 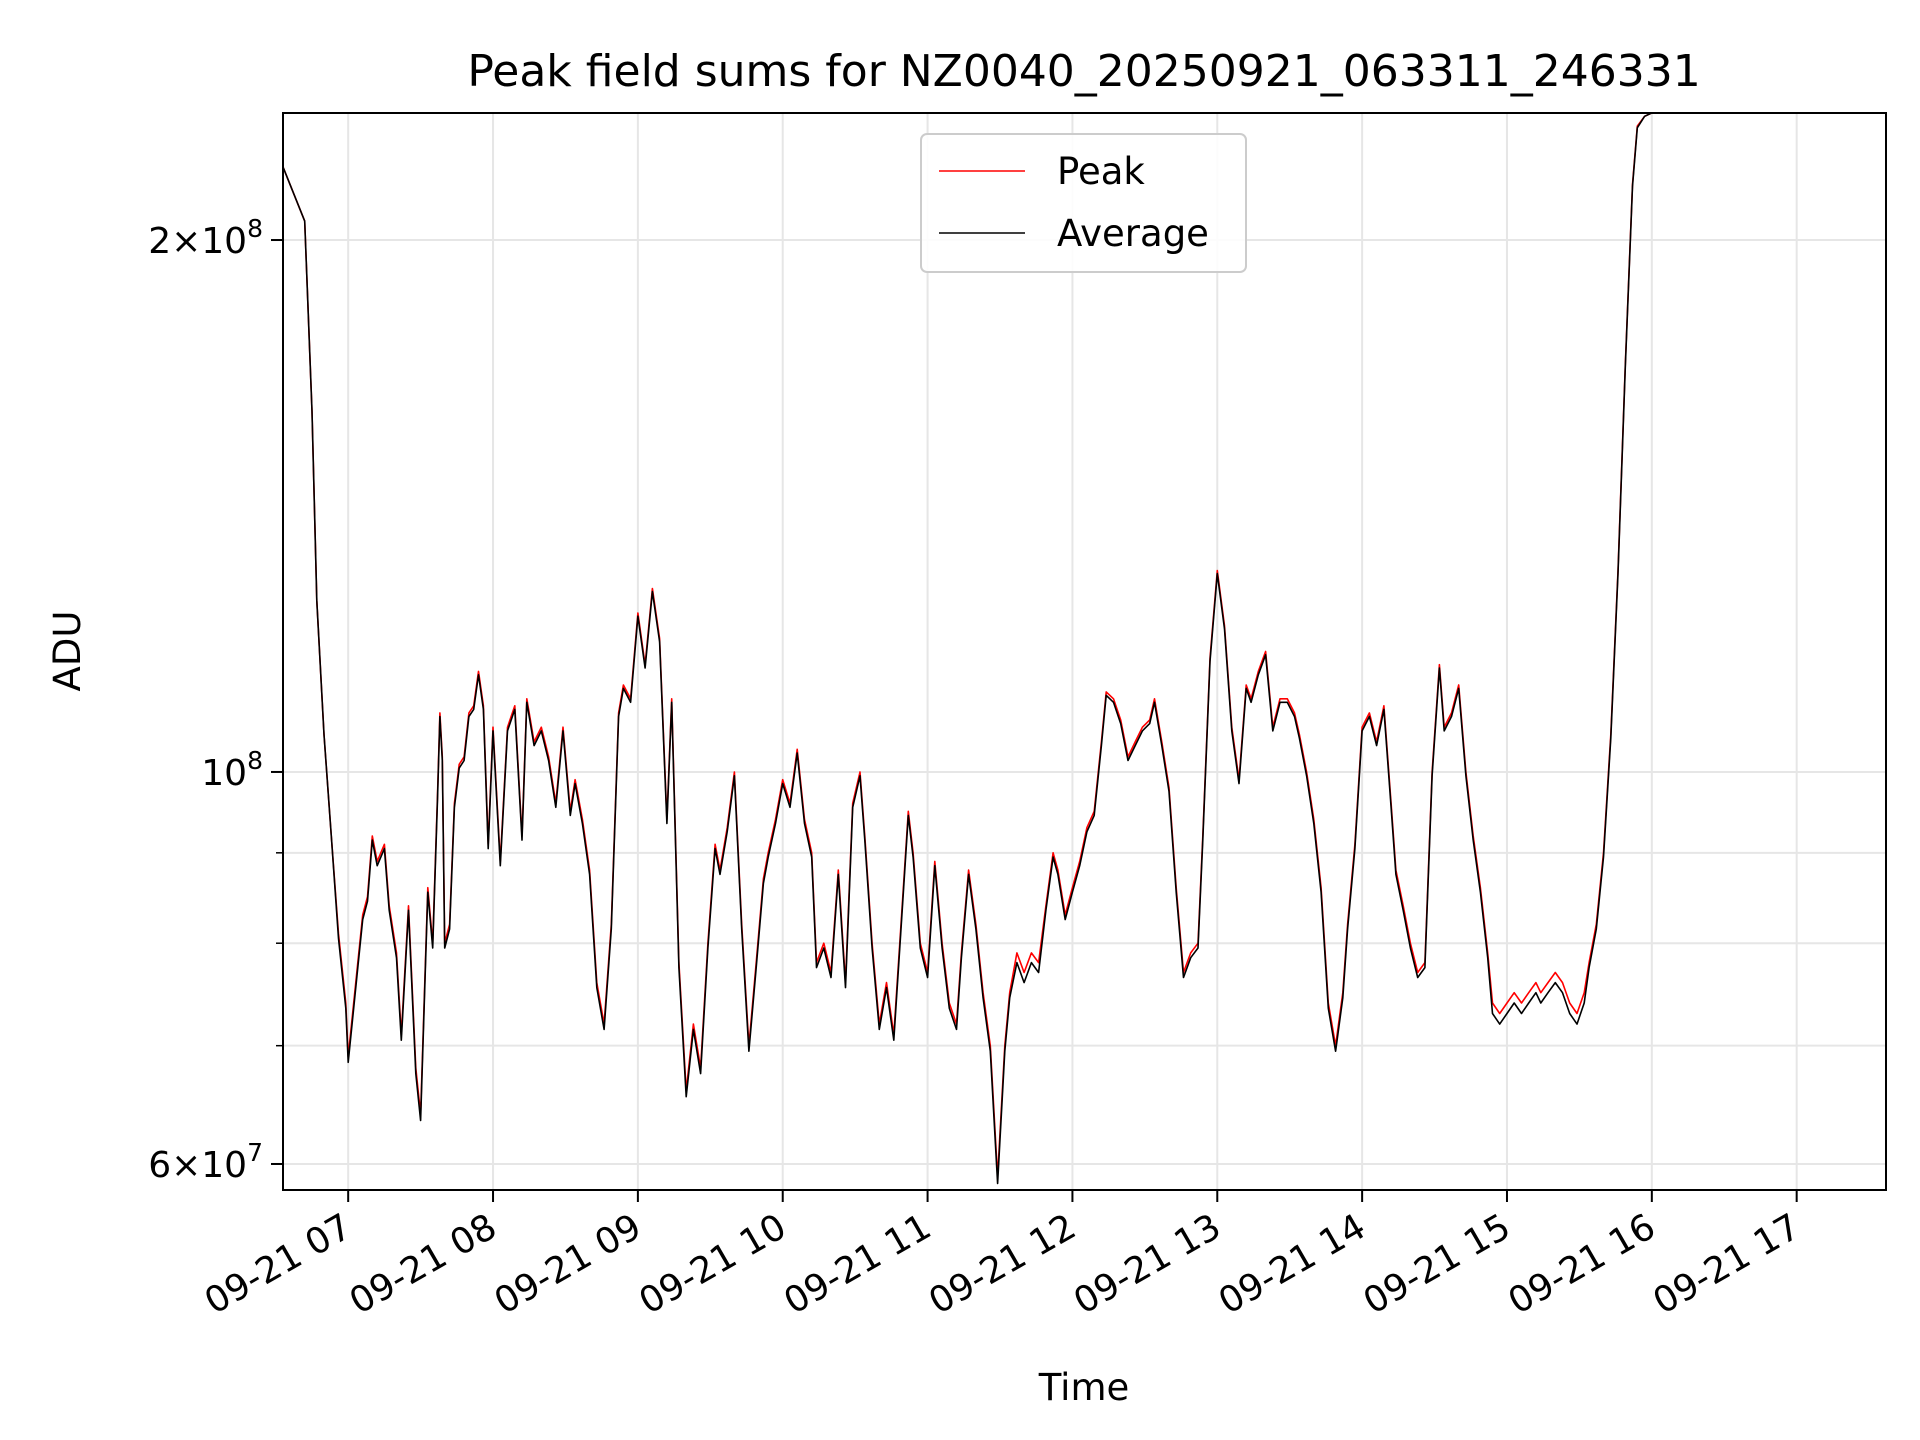 What do you see at coordinates (1084, 1387) in the screenshot?
I see `x-axis-title: Time` at bounding box center [1084, 1387].